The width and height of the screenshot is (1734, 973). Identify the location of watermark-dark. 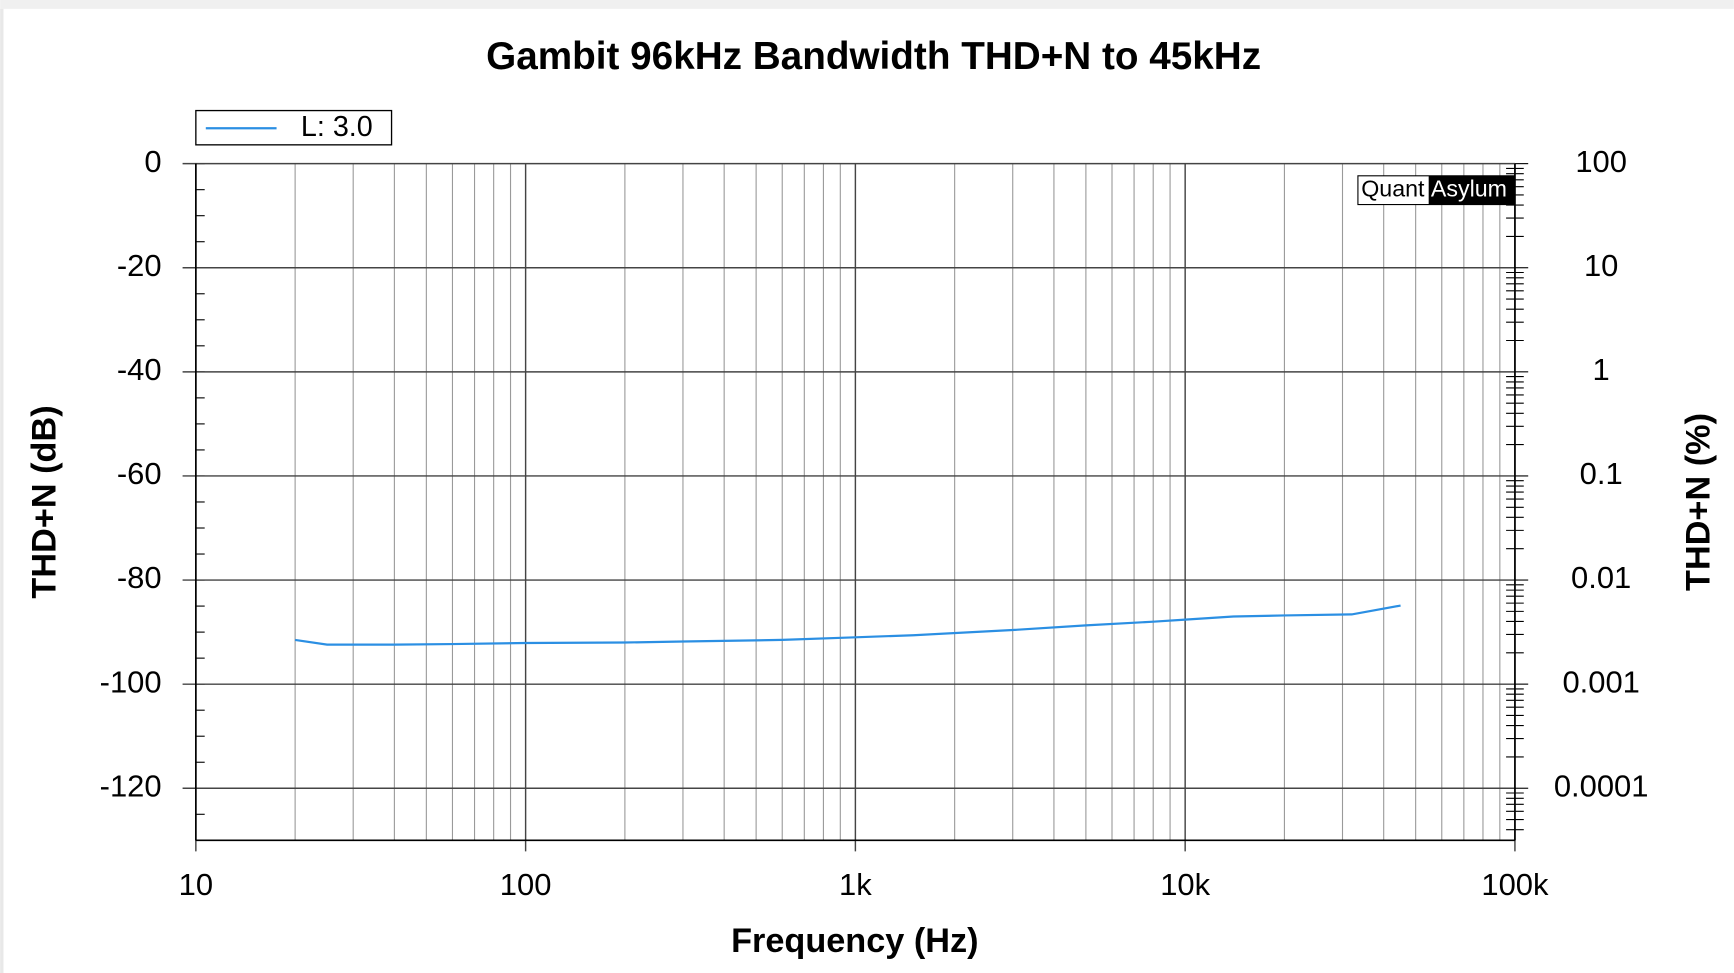
(1471, 190).